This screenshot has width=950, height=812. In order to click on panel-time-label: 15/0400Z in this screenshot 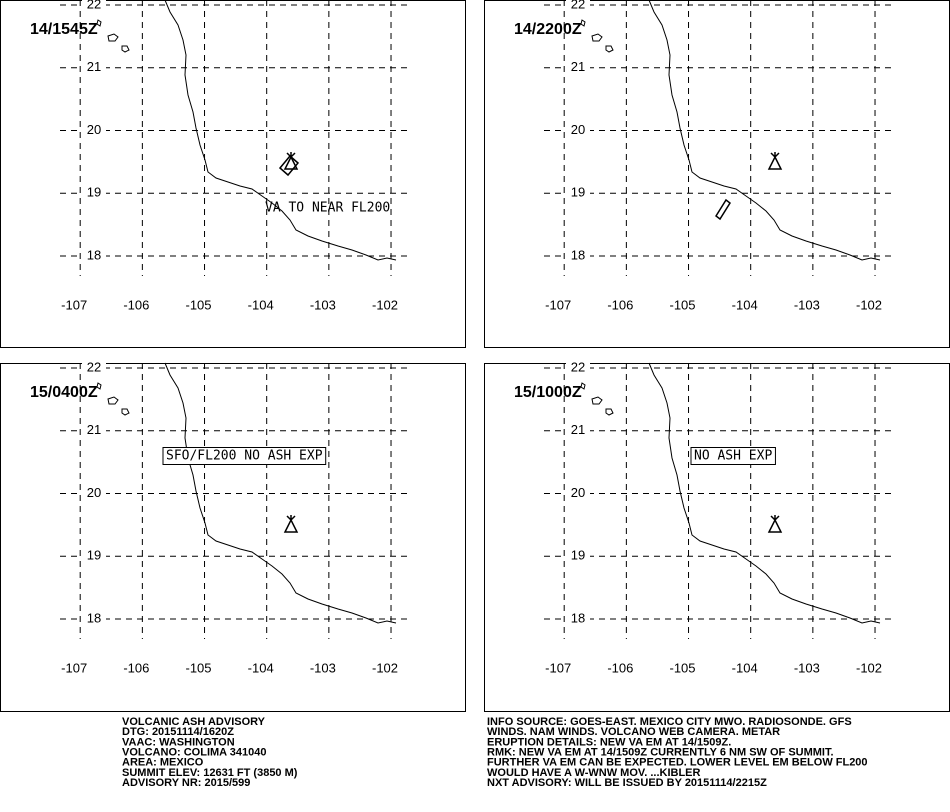, I will do `click(64, 392)`.